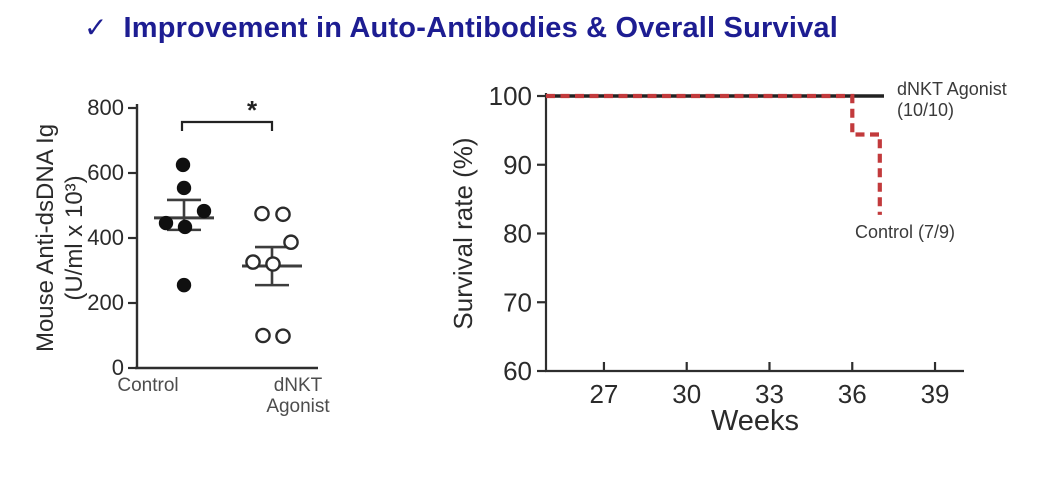 The image size is (1050, 479). What do you see at coordinates (905, 232) in the screenshot?
I see `legend-label-control: Control (7/9)` at bounding box center [905, 232].